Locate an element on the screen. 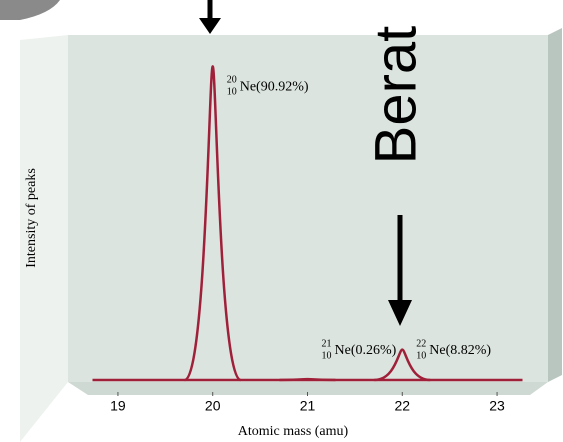 The height and width of the screenshot is (442, 563). x-tick-label: 23 is located at coordinates (497, 406).